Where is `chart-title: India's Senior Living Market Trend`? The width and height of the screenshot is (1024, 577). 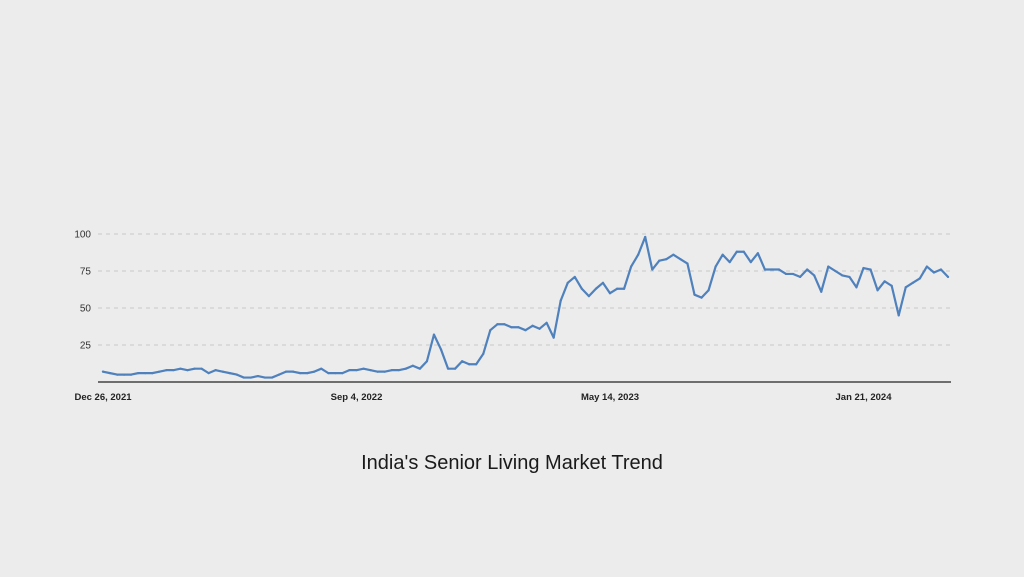 chart-title: India's Senior Living Market Trend is located at coordinates (512, 463).